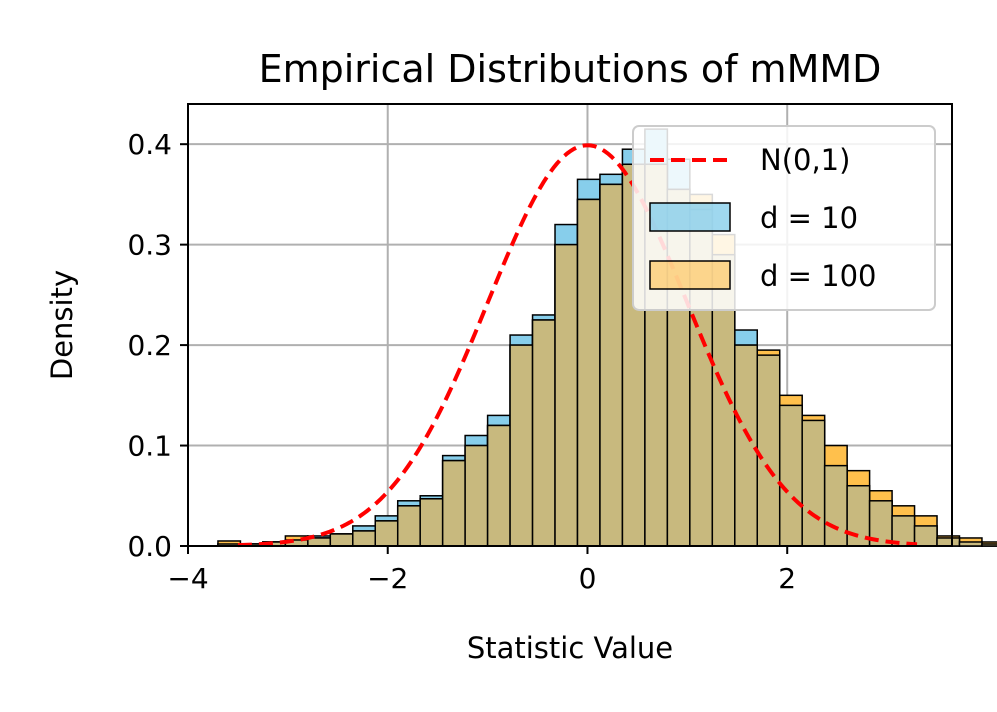  Describe the element at coordinates (570, 648) in the screenshot. I see `x-axis-label: Statistic Value` at that location.